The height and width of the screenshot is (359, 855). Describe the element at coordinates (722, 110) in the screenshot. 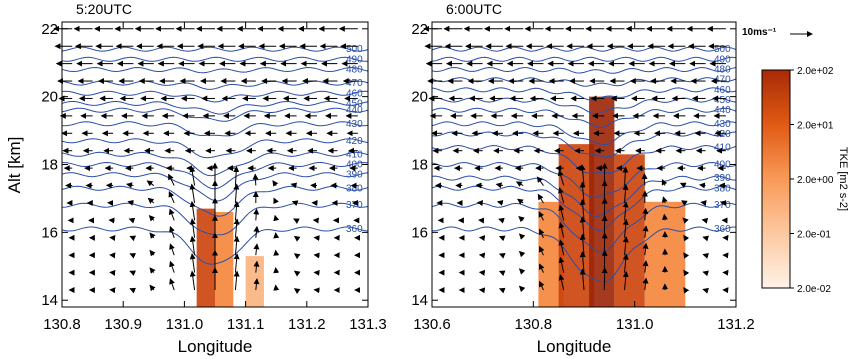

I see `contour-label-440: 440` at that location.